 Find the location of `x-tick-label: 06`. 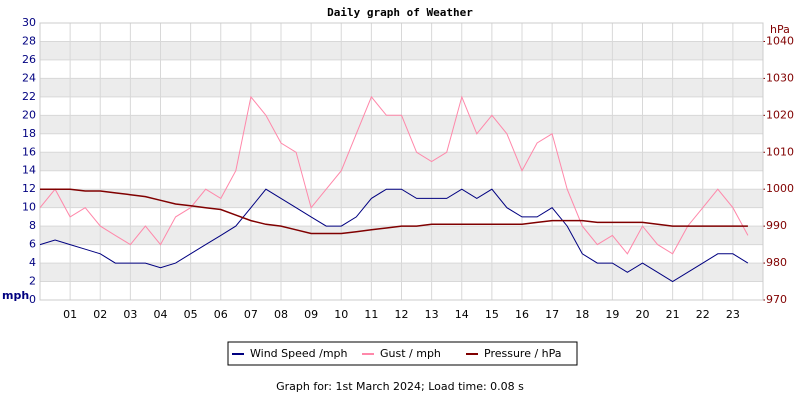

x-tick-label: 06 is located at coordinates (221, 314).